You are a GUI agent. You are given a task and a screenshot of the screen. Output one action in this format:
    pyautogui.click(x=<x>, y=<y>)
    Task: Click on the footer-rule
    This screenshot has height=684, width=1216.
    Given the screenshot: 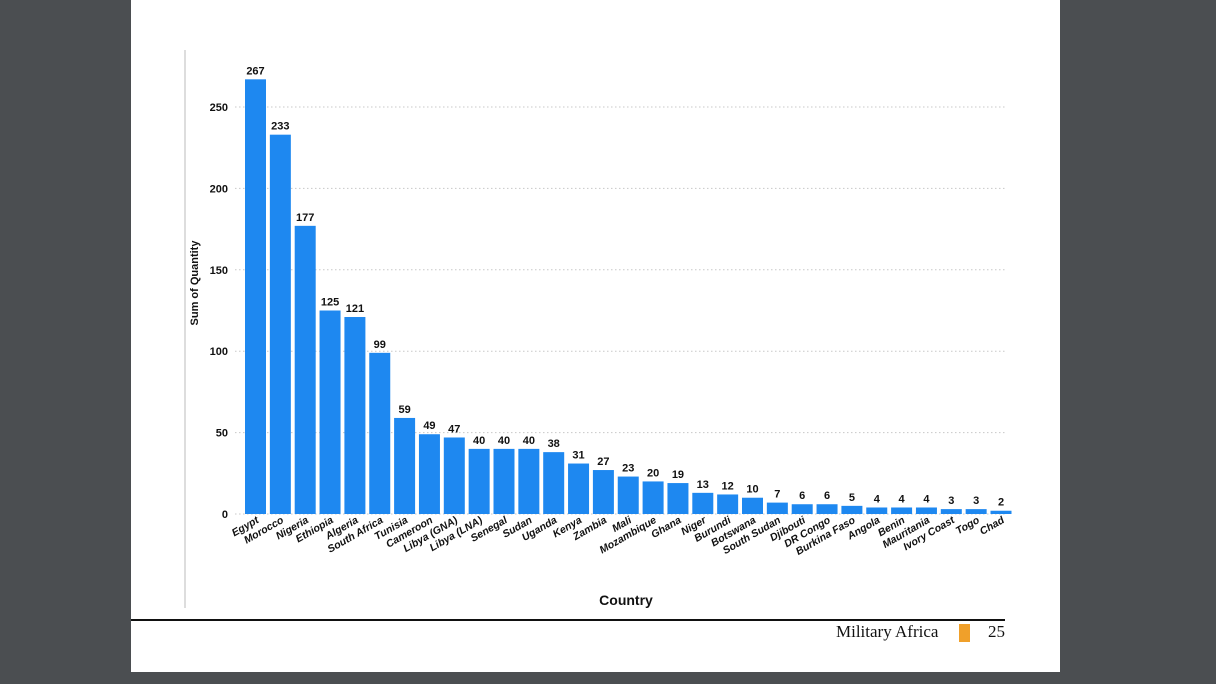 What is the action you would take?
    pyautogui.click(x=568, y=620)
    